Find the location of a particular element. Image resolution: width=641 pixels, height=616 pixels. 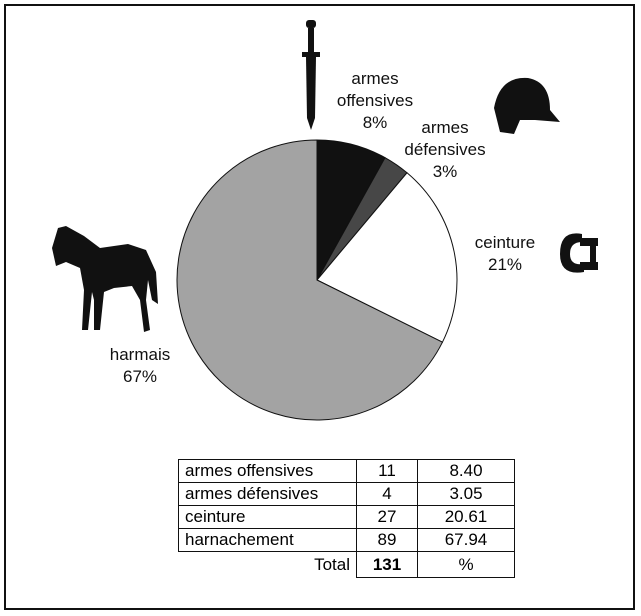

table-cell: armes offensives is located at coordinates (267, 471).